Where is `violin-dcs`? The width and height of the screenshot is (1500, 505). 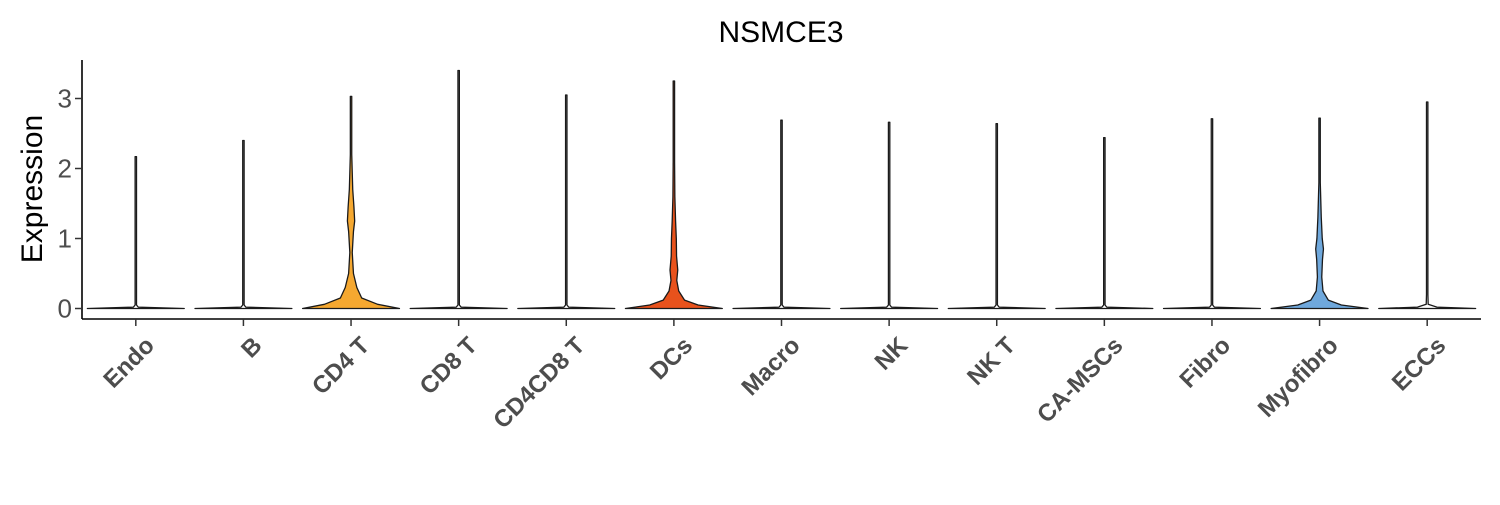 violin-dcs is located at coordinates (673, 195).